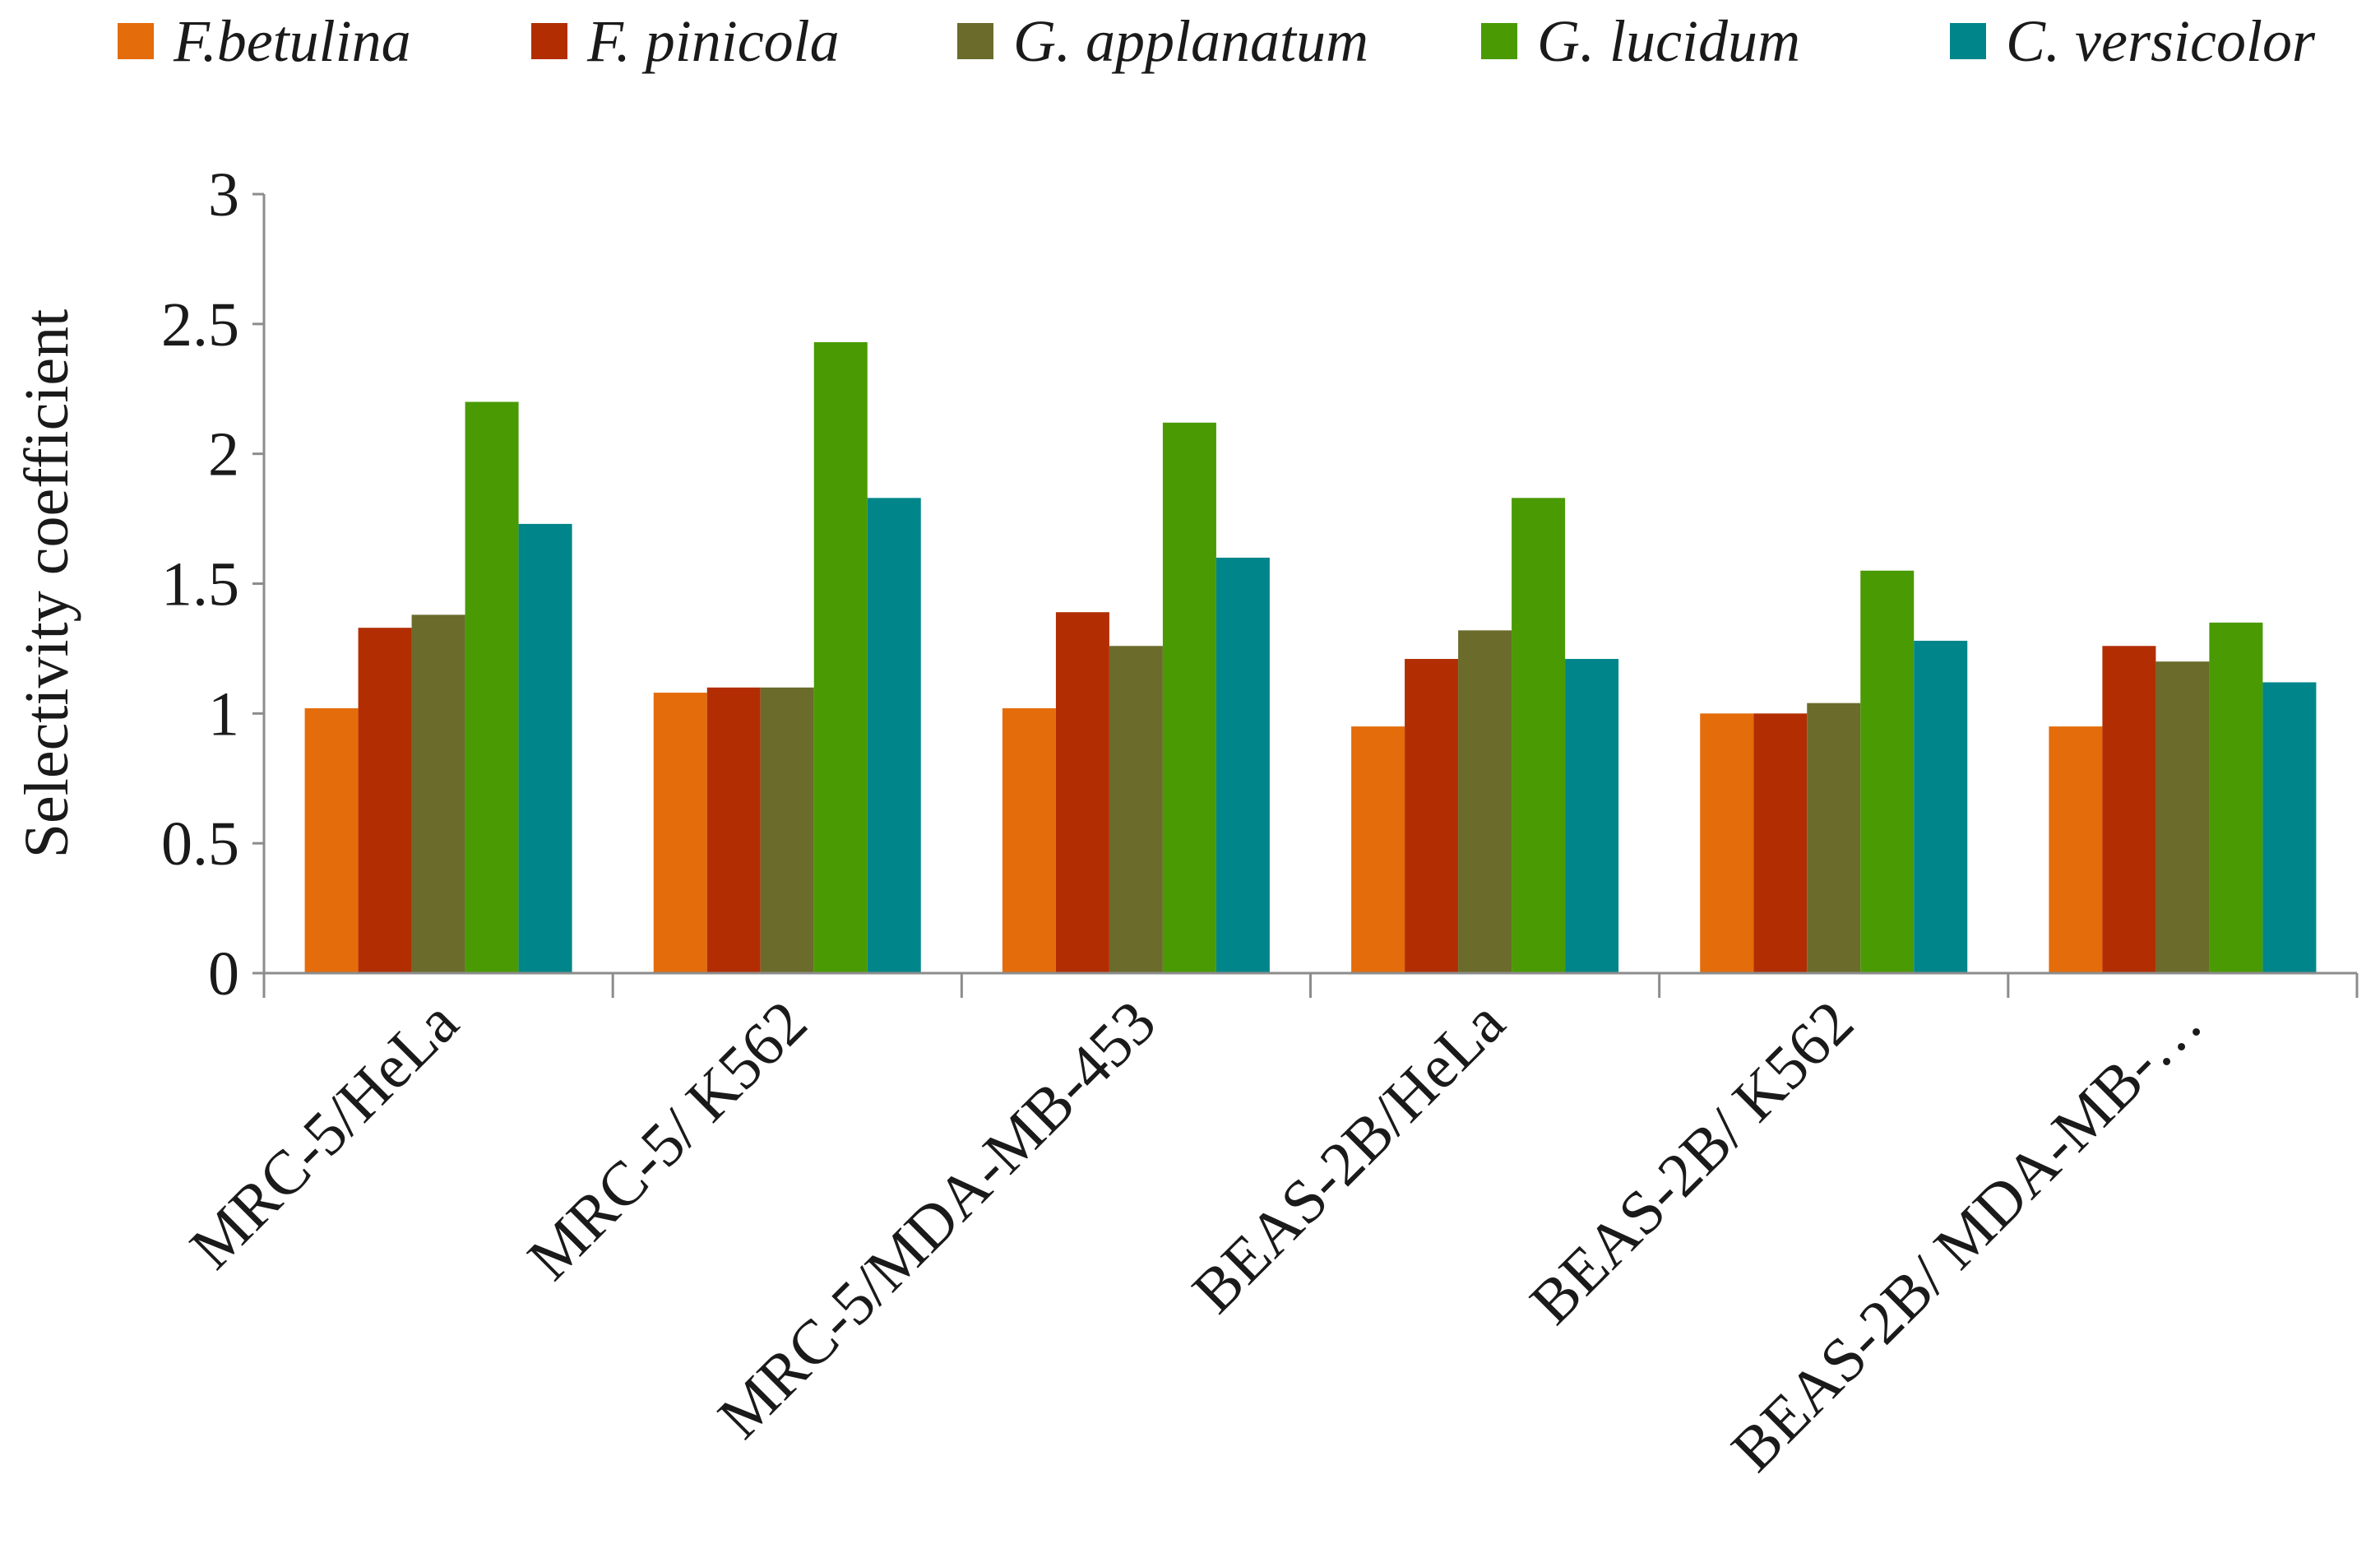  I want to click on legend-label: F. pinicola, so click(713, 41).